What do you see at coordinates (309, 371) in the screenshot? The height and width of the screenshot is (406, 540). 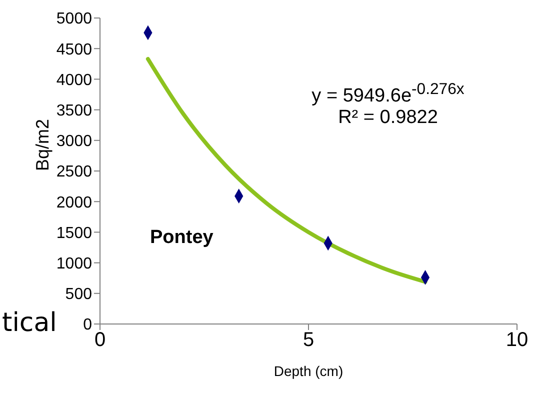 I see `x-axis-title: Depth (cm)` at bounding box center [309, 371].